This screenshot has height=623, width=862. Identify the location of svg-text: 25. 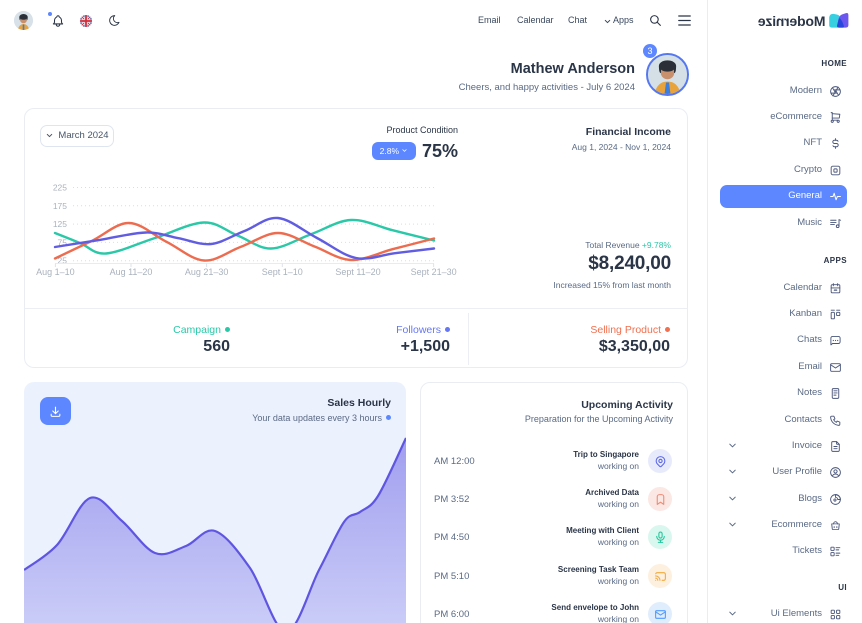
(63, 261).